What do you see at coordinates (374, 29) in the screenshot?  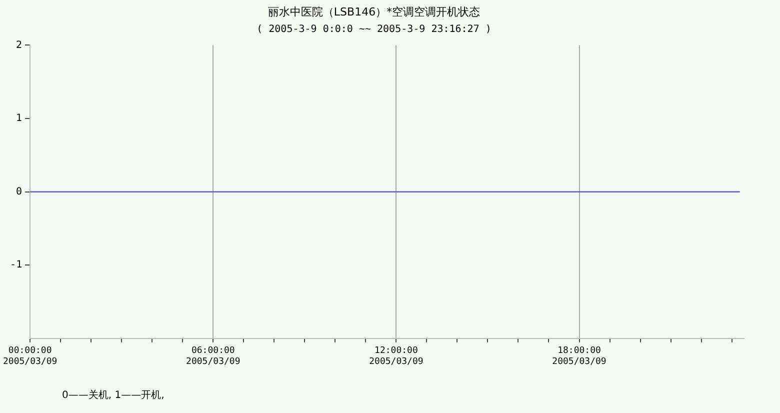 I see `chart-subtitle: ( 2005-3-9 0:0:0 ~~ 2005-3-9 23:16:27 )` at bounding box center [374, 29].